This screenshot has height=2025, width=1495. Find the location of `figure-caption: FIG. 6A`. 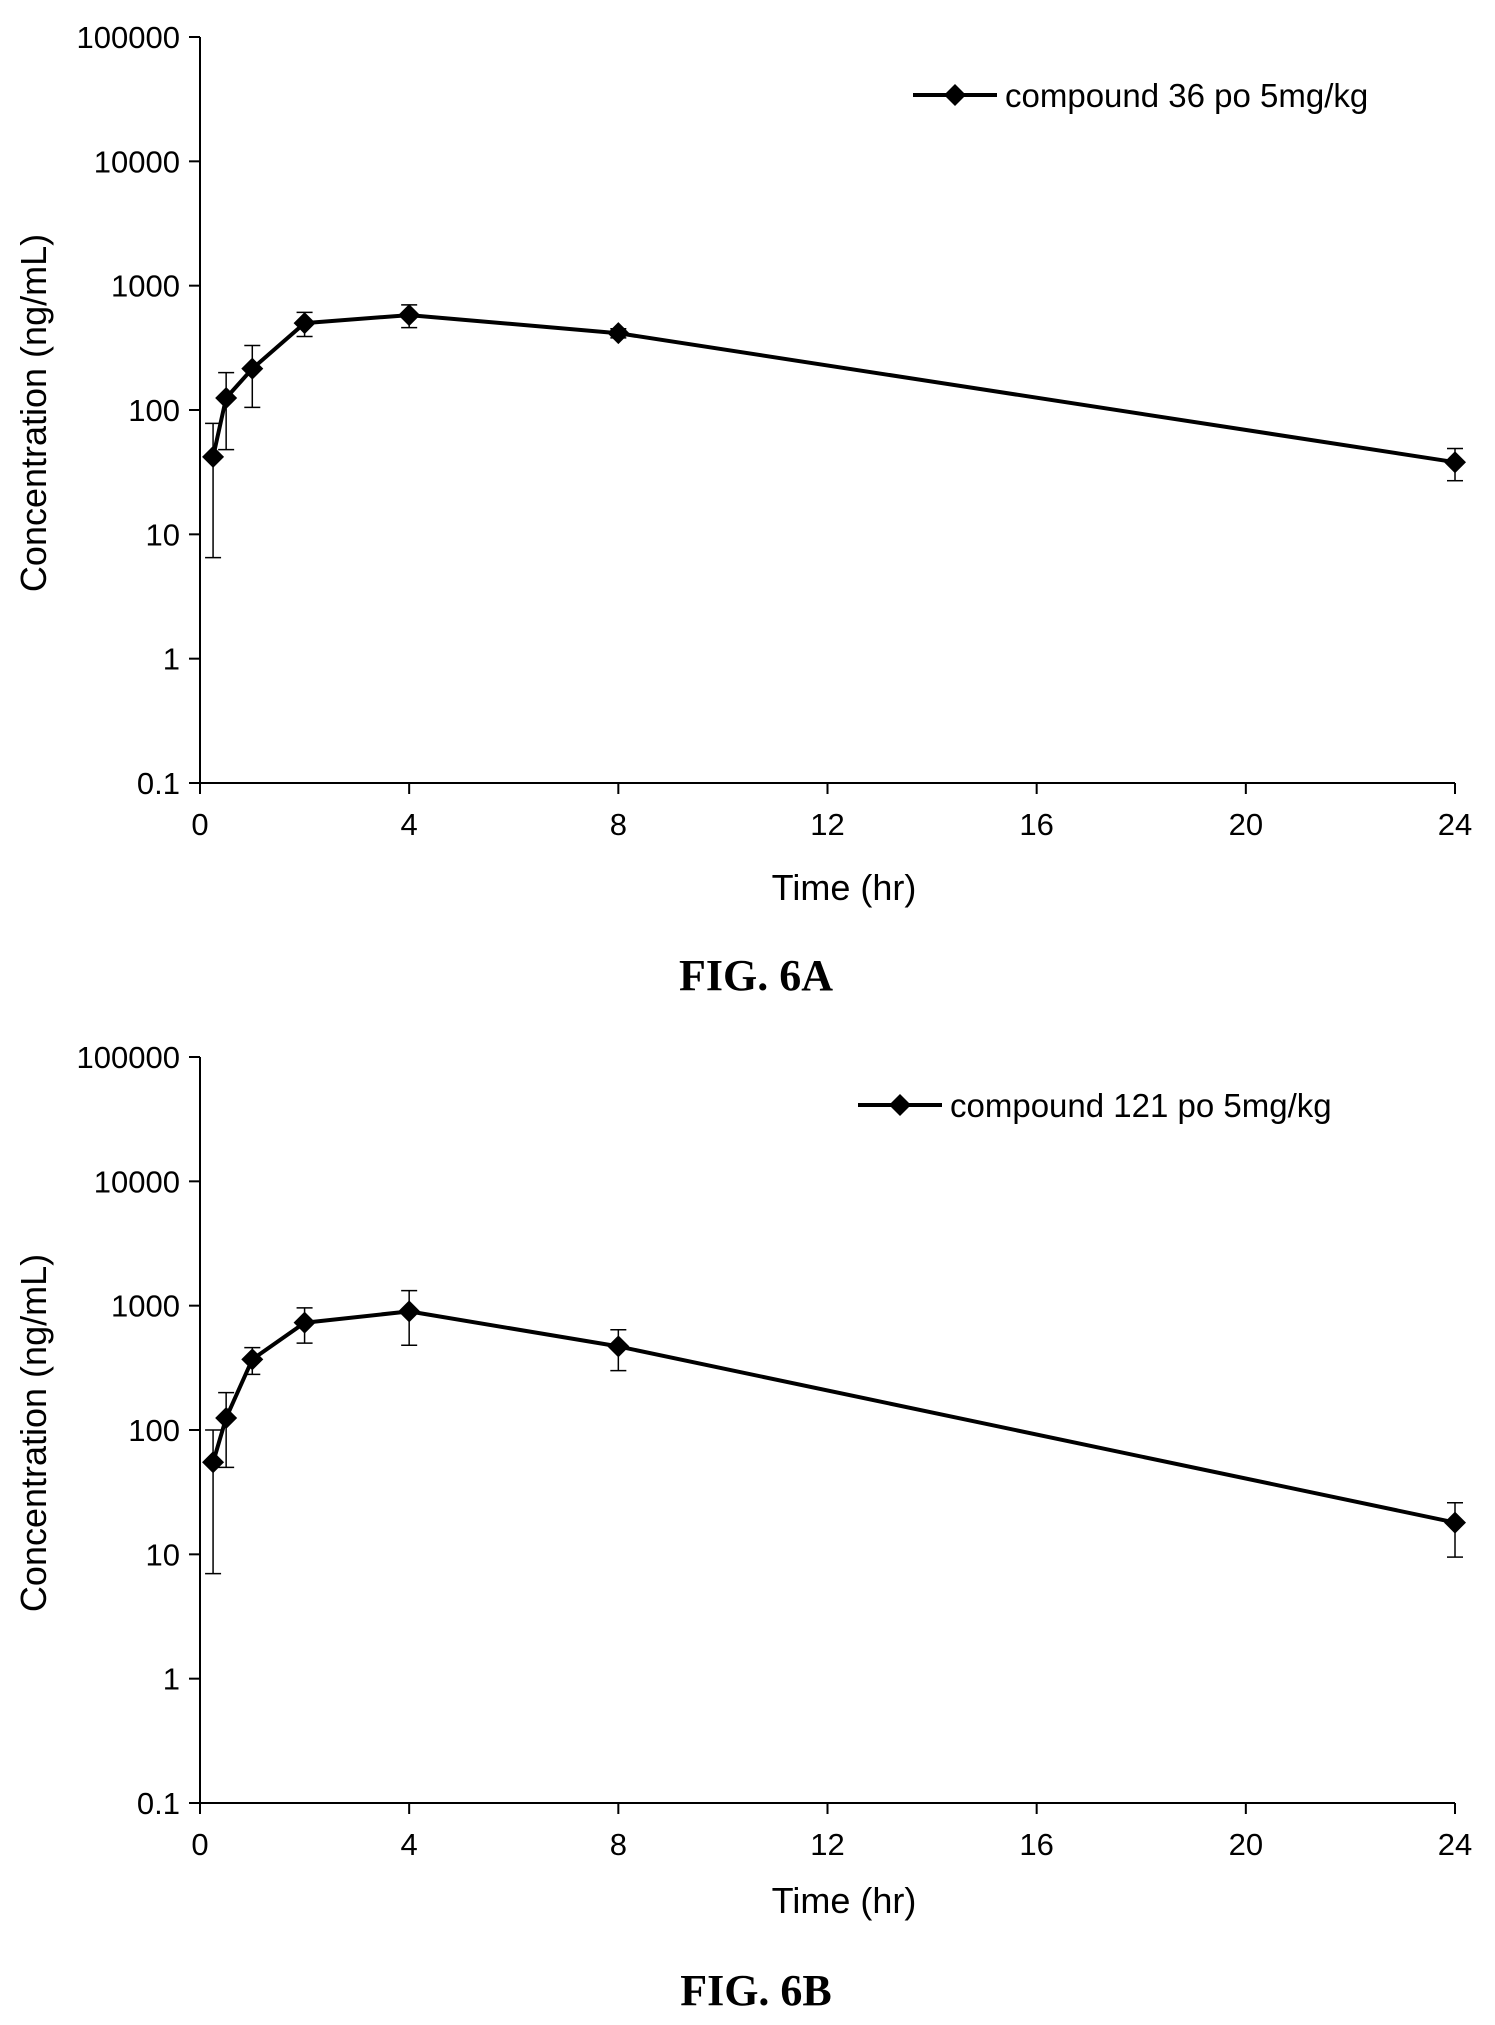

figure-caption: FIG. 6A is located at coordinates (756, 975).